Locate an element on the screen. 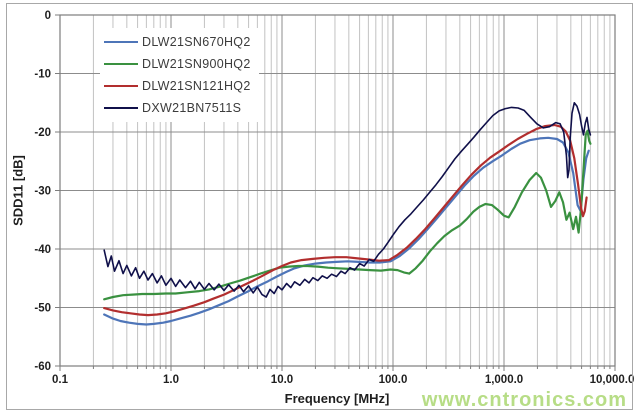 This screenshot has width=640, height=419. x-tick-label: 1,000.0 is located at coordinates (504, 380).